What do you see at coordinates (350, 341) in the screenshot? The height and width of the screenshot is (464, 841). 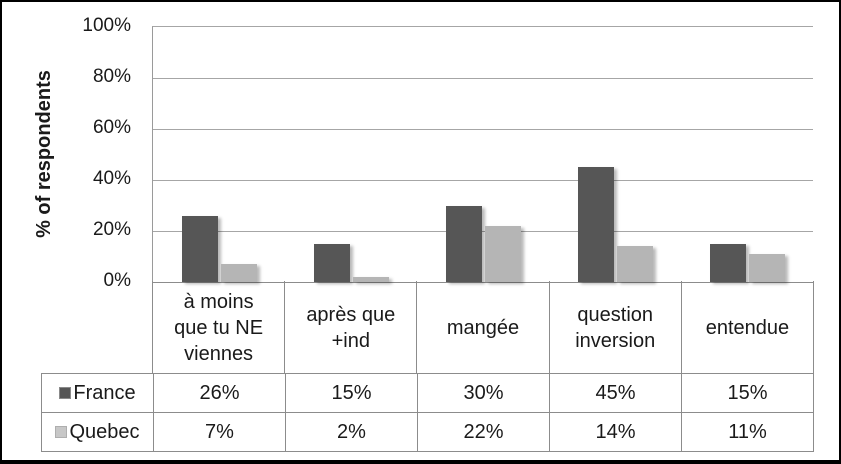 I see `category-label-line: +ind` at bounding box center [350, 341].